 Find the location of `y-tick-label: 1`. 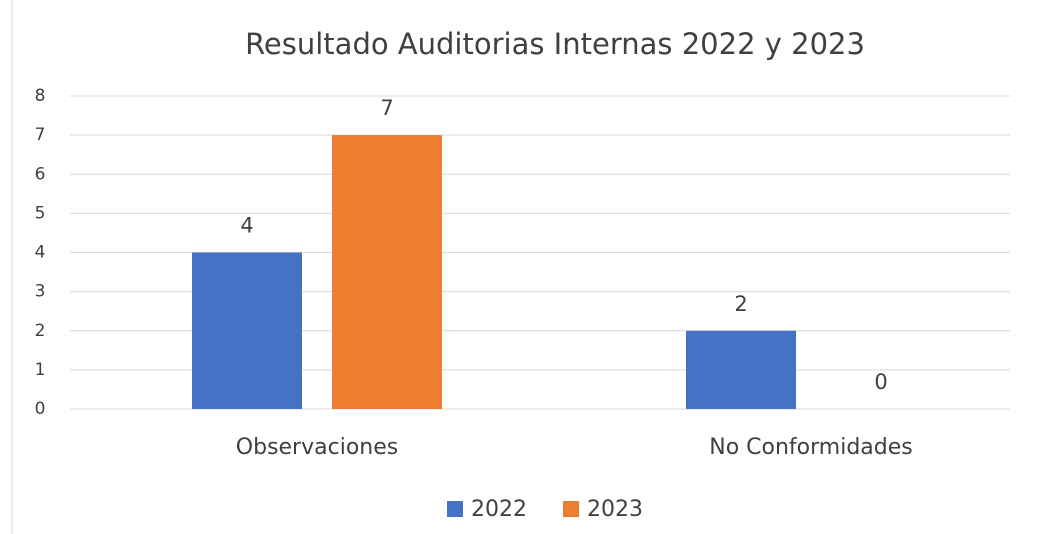

y-tick-label: 1 is located at coordinates (40, 370).